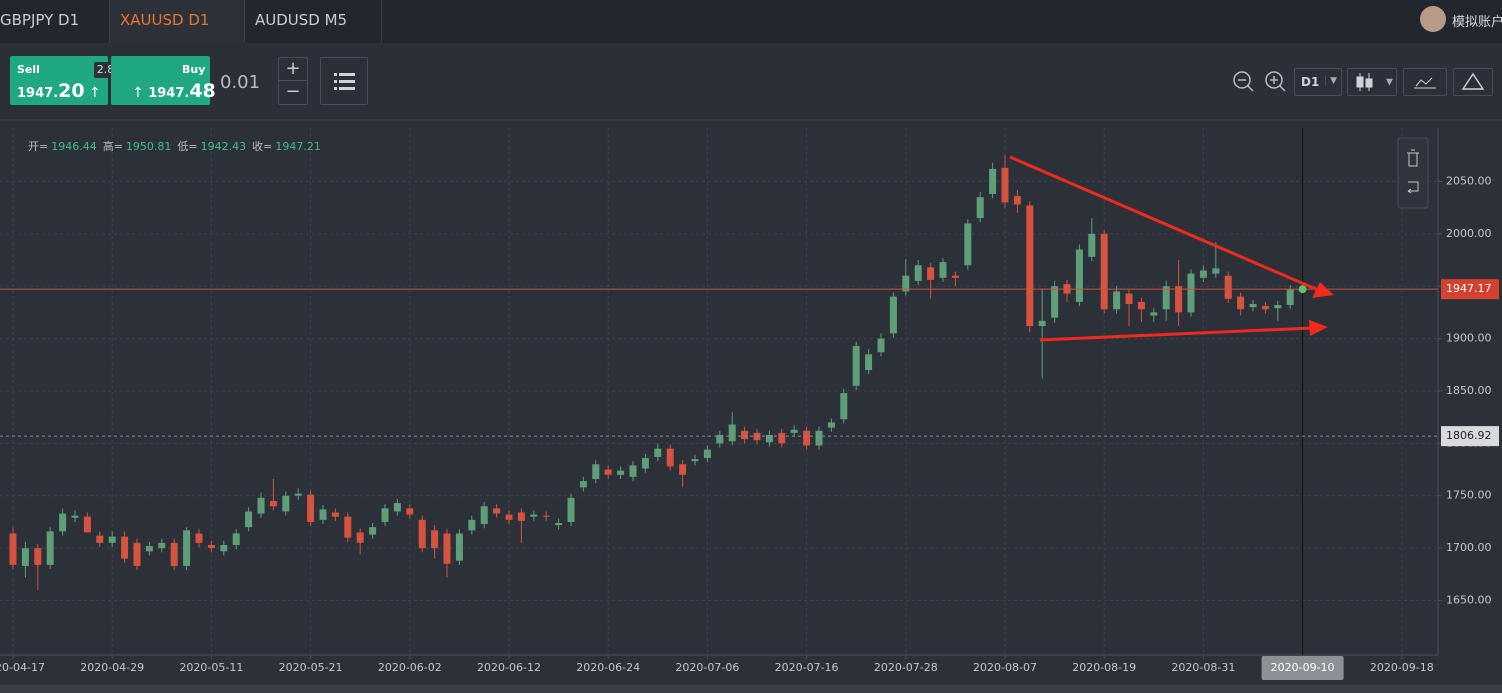  I want to click on y-tick-label: 1900.00, so click(1469, 338).